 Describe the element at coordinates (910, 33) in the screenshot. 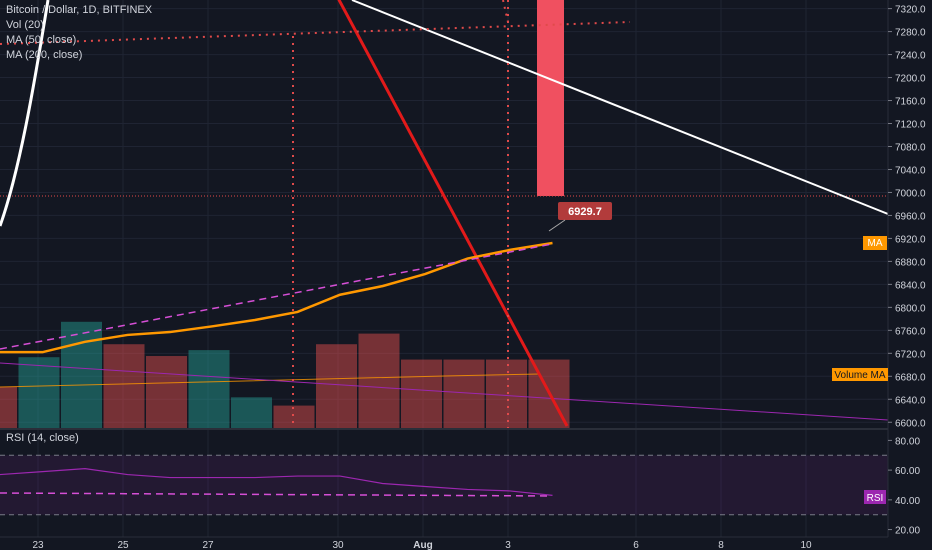

I see `price-tick-label: 7280.0` at that location.